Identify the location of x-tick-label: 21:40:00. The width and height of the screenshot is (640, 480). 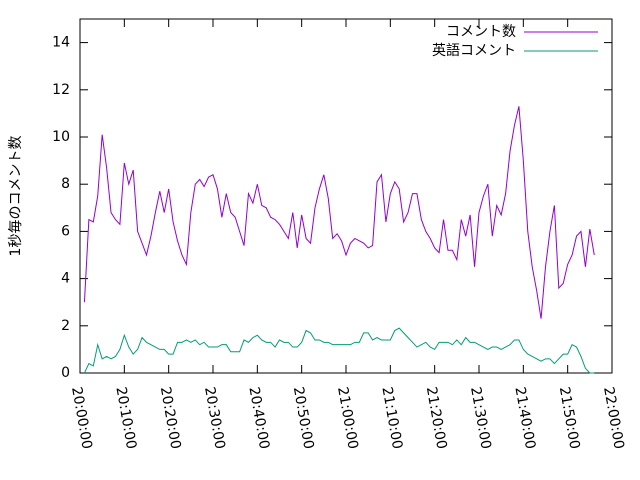
(524, 418).